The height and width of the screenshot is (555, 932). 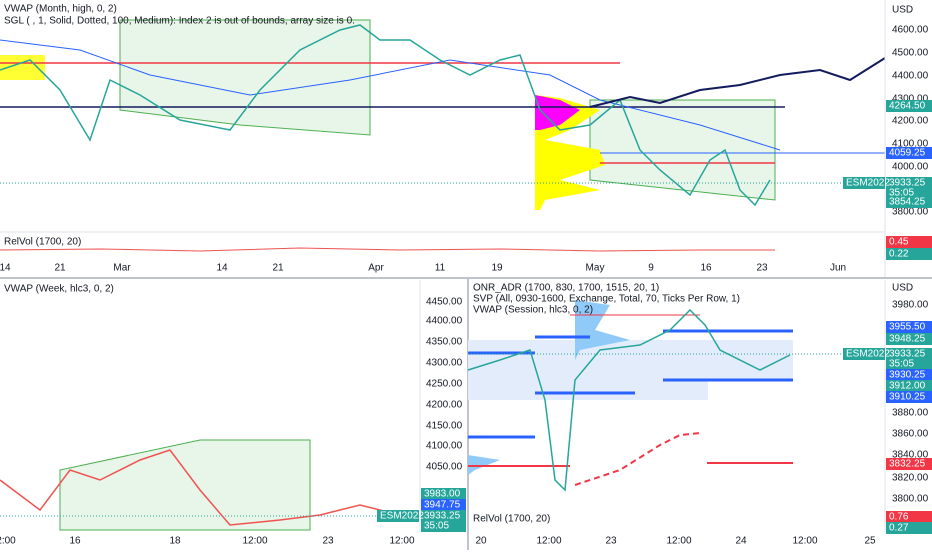 I want to click on tag-text: 0.27, so click(x=899, y=528).